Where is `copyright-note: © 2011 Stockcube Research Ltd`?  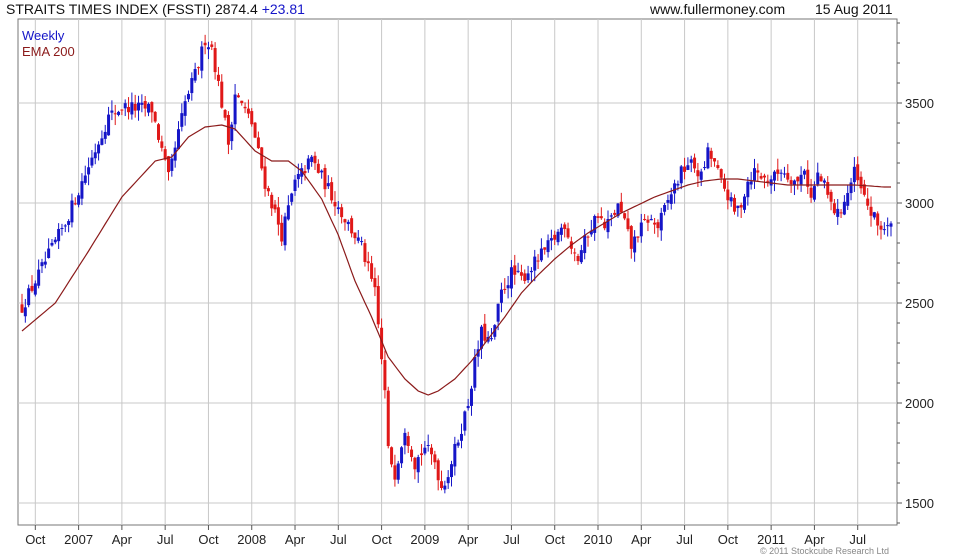
copyright-note: © 2011 Stockcube Research Ltd is located at coordinates (825, 551).